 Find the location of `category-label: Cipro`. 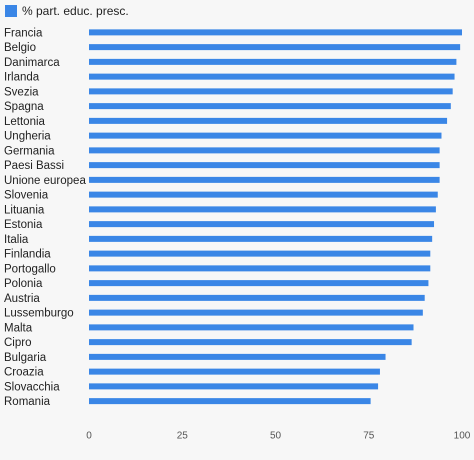

category-label: Cipro is located at coordinates (17, 343).